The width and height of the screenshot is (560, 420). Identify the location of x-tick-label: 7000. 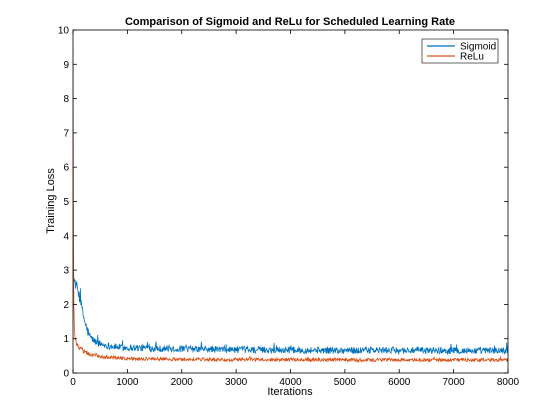
(454, 382).